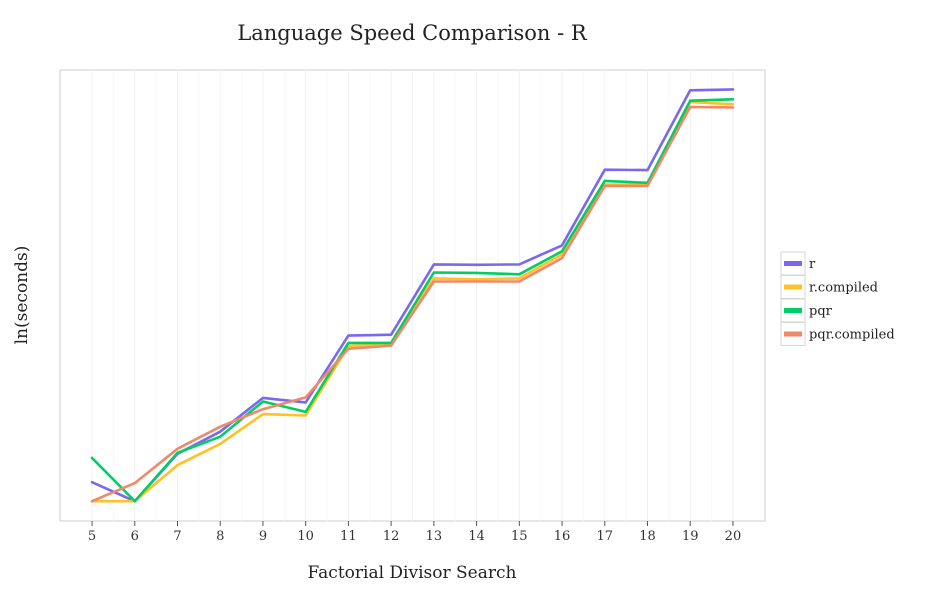 This screenshot has height=596, width=926. What do you see at coordinates (434, 536) in the screenshot?
I see `x-tick-label: 13` at bounding box center [434, 536].